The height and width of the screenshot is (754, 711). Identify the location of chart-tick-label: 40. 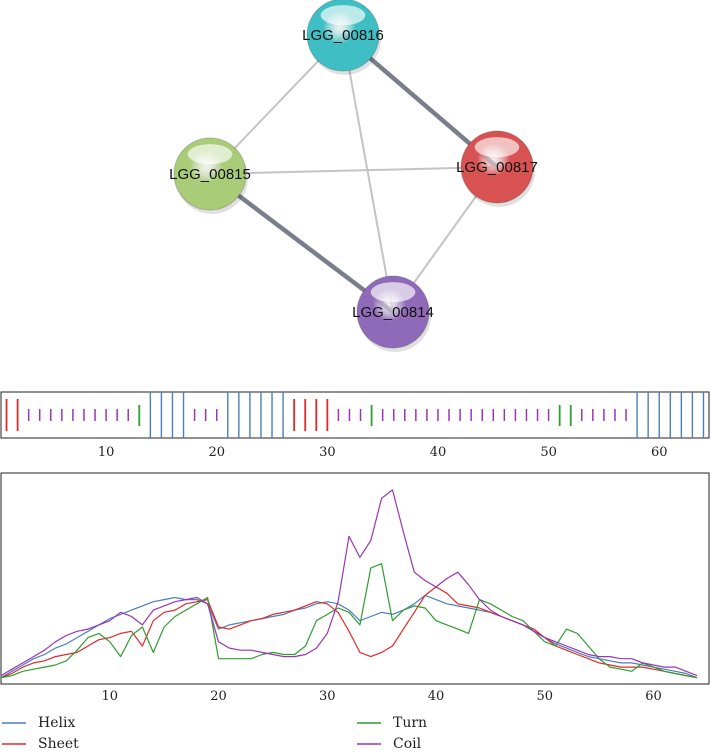
(436, 696).